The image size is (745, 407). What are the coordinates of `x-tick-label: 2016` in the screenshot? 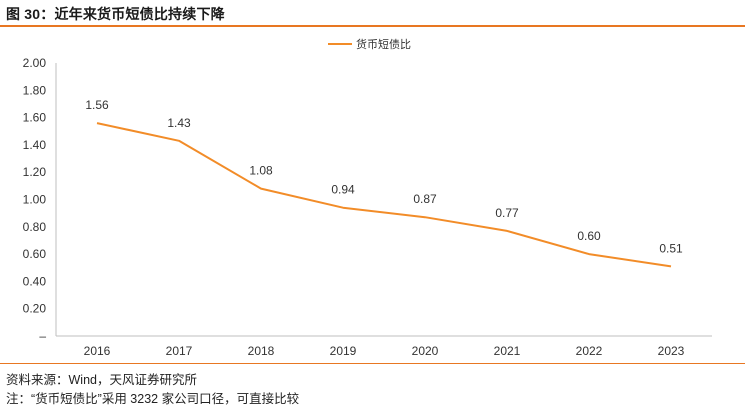 It's located at (97, 351).